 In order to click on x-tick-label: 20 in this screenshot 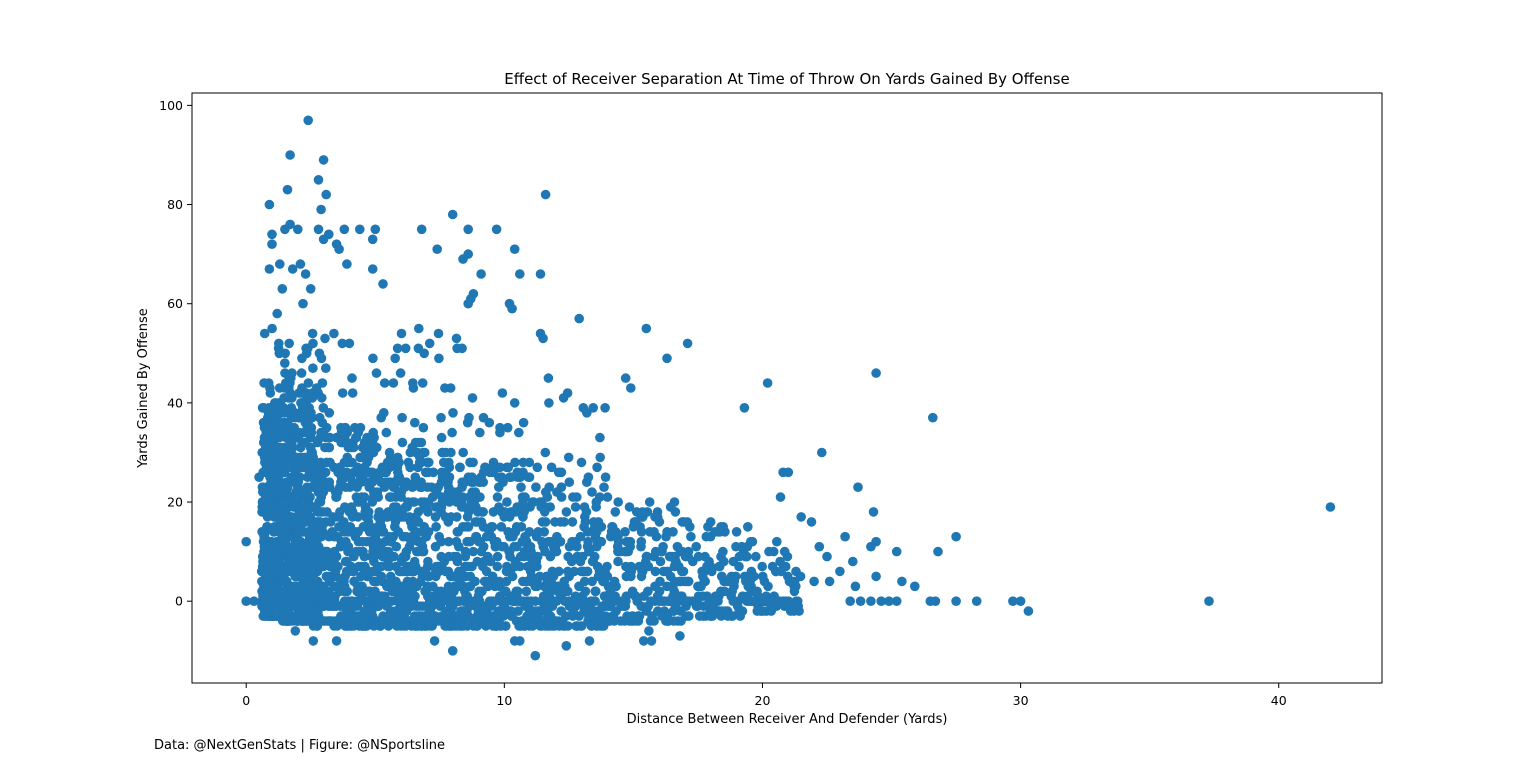, I will do `click(763, 700)`.